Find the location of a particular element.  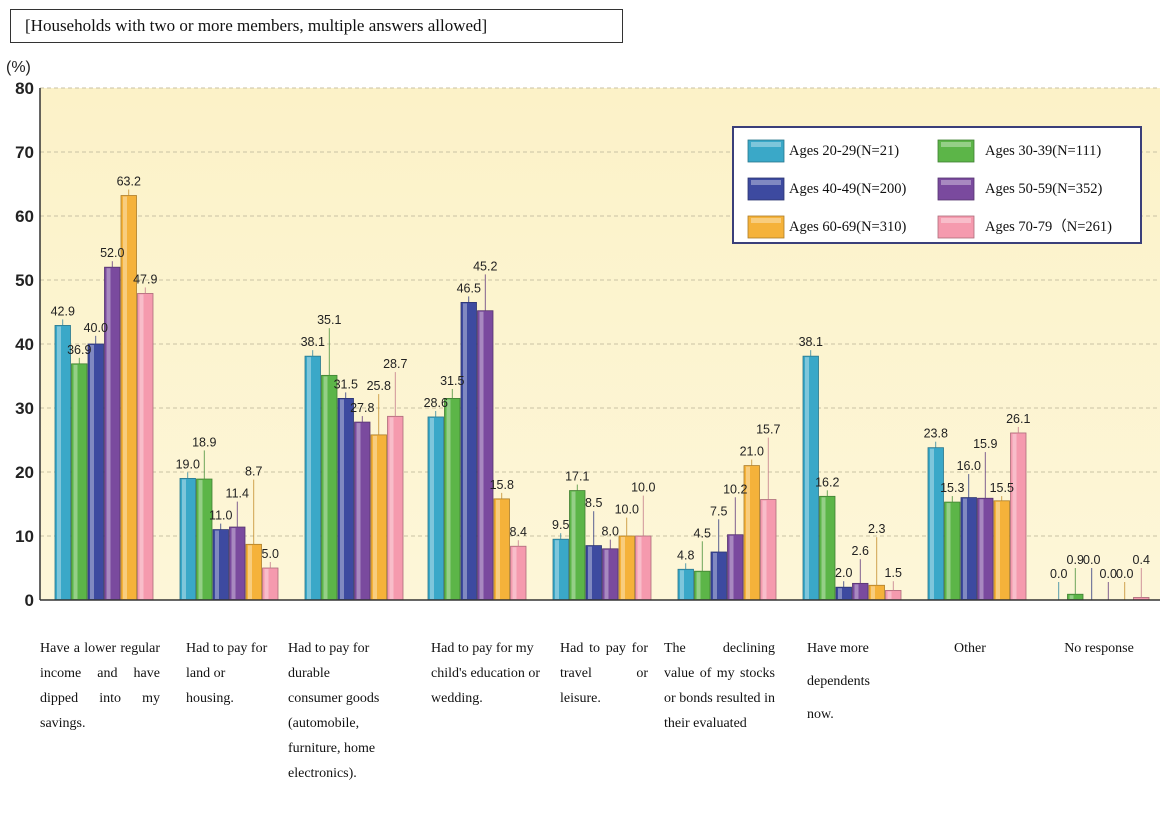

y-tick-label: 70 is located at coordinates (24, 152).